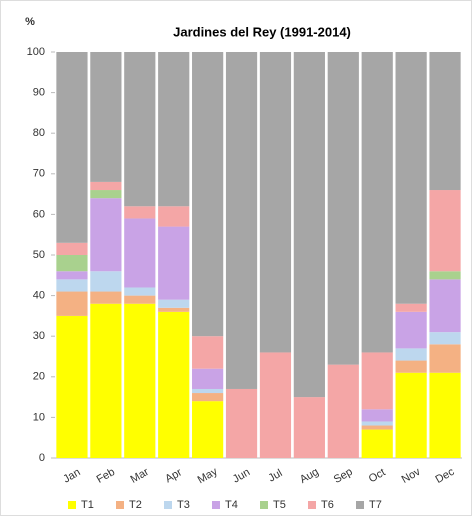 This screenshot has width=472, height=516. What do you see at coordinates (231, 505) in the screenshot?
I see `legend-label: T4` at bounding box center [231, 505].